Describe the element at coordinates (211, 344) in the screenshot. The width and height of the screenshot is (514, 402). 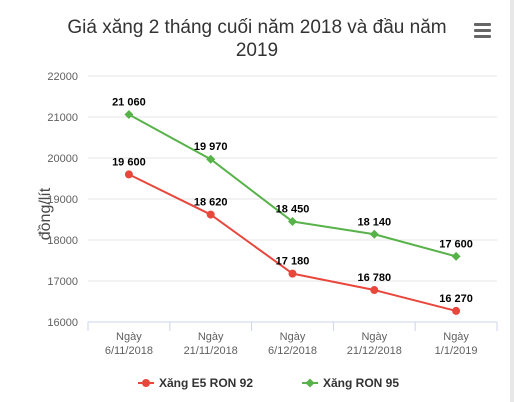
I see `x-tick-label: Ngày 21/11/2018` at that location.